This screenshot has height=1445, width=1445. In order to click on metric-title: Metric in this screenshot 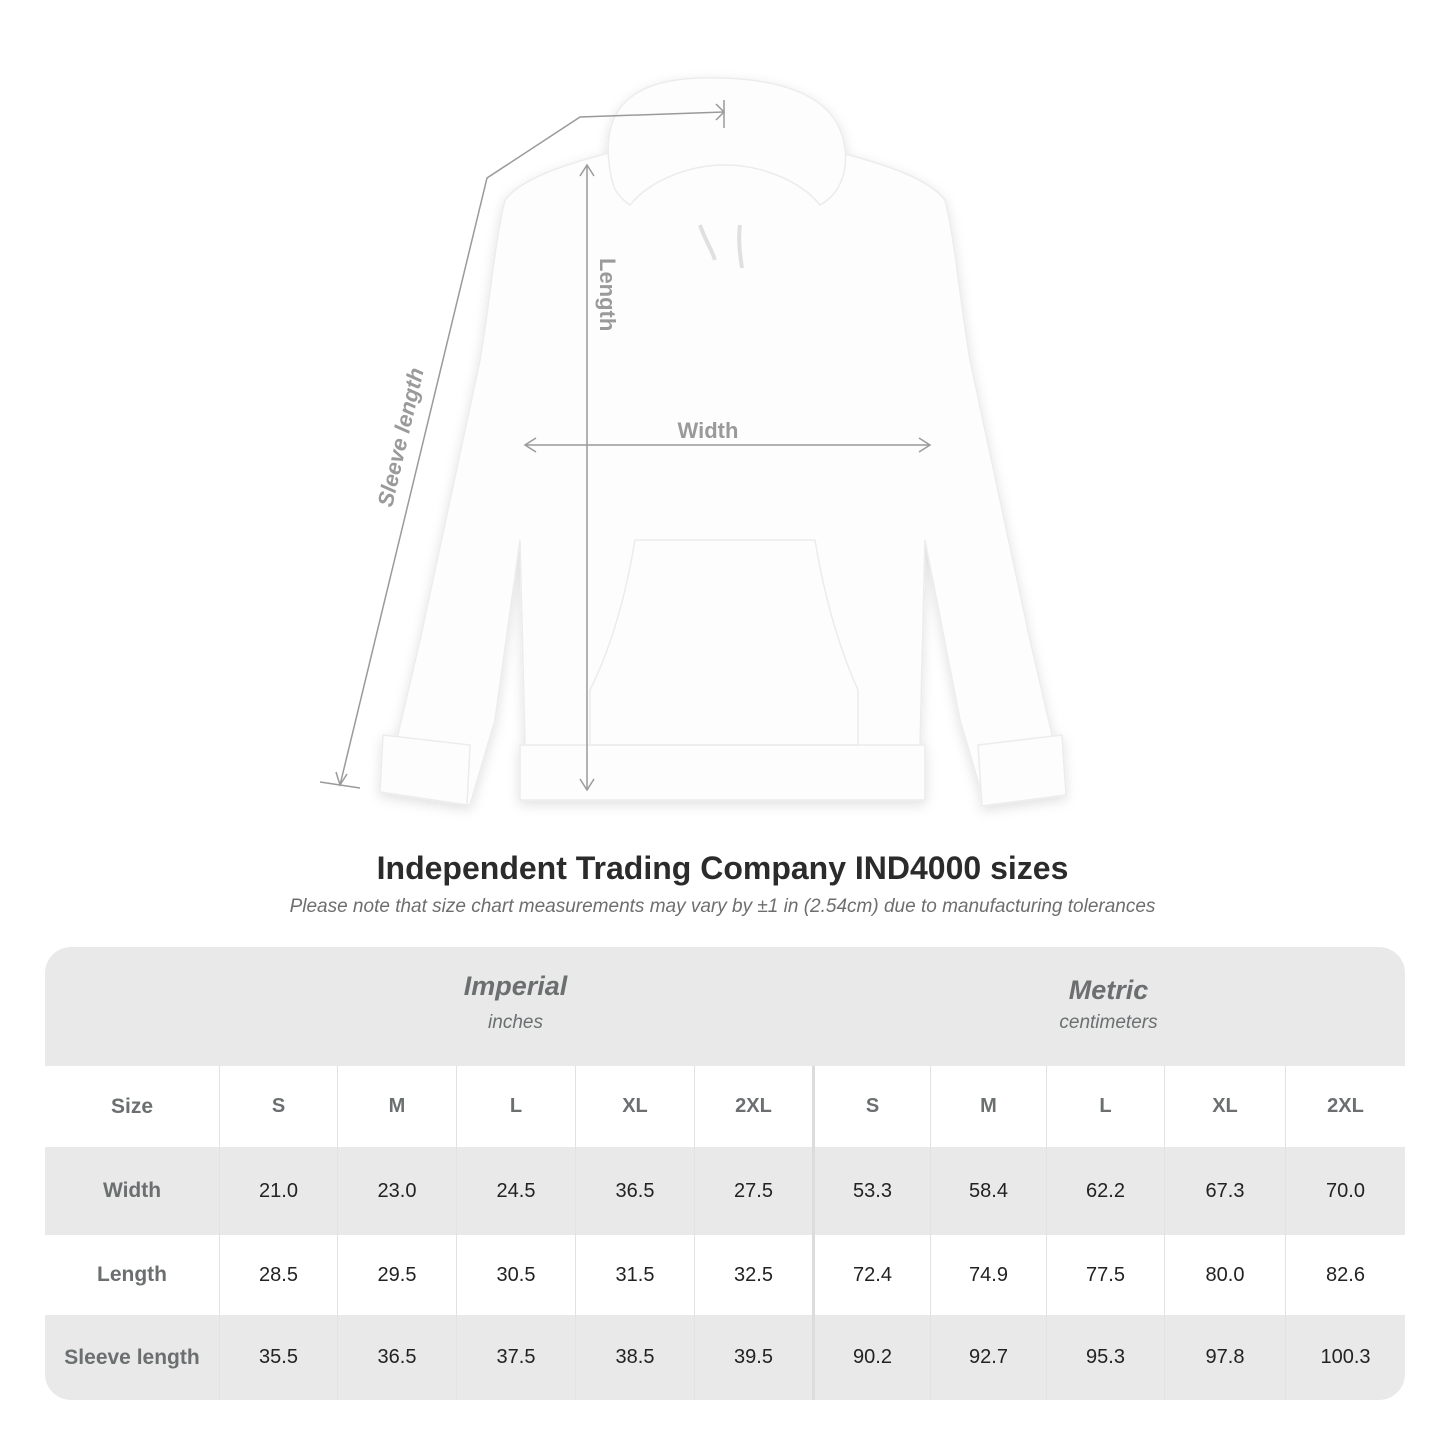, I will do `click(1108, 990)`.